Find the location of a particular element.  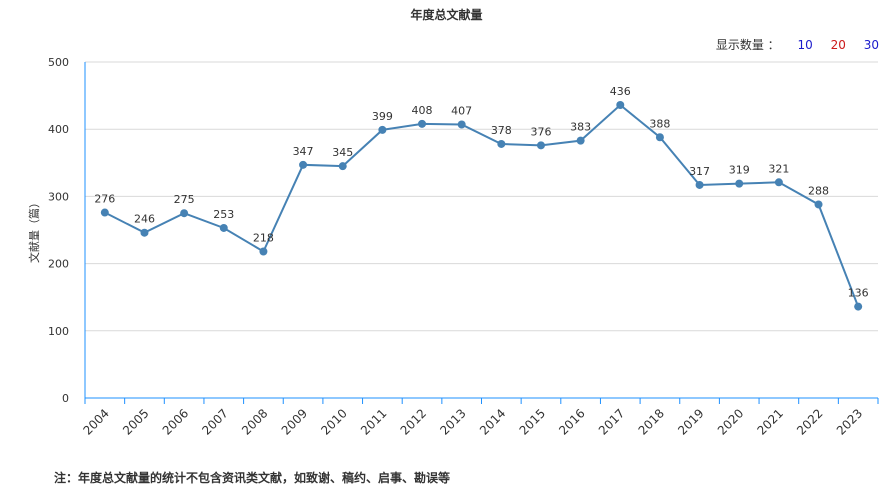

footnote: 注：年度总文献量的统计不包含资讯类文献，如致谢、稿约、启事、勘误等 is located at coordinates (252, 478).